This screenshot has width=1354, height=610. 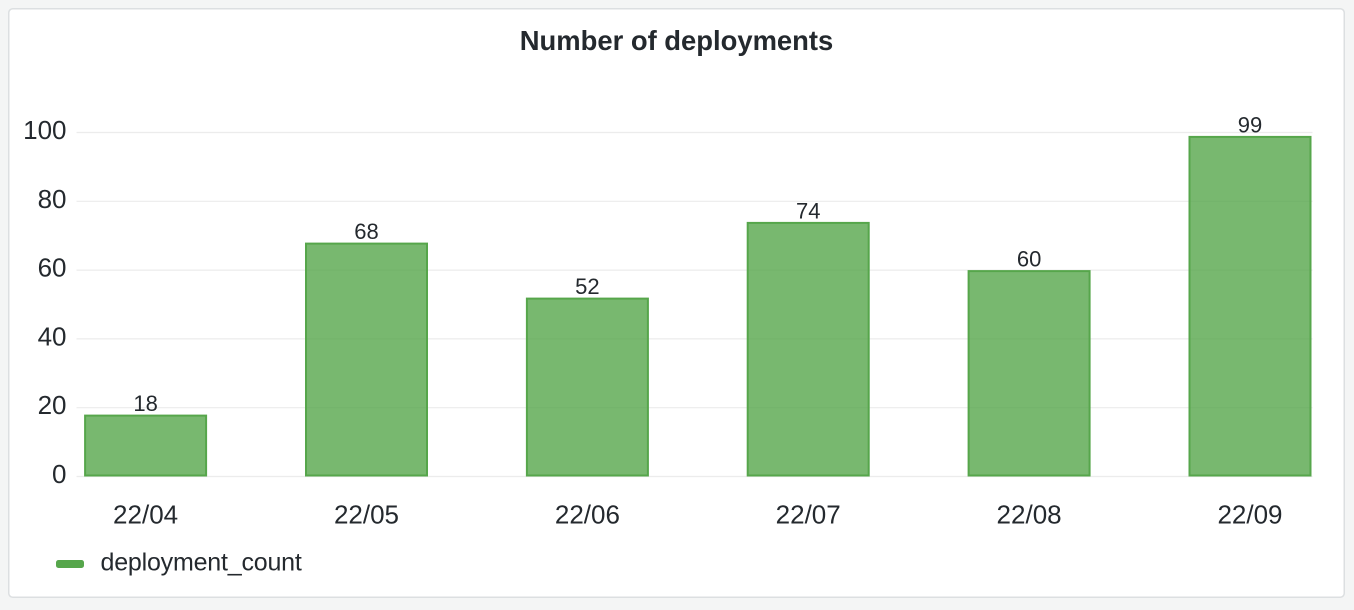 What do you see at coordinates (808, 515) in the screenshot?
I see `svg-text: 22/07` at bounding box center [808, 515].